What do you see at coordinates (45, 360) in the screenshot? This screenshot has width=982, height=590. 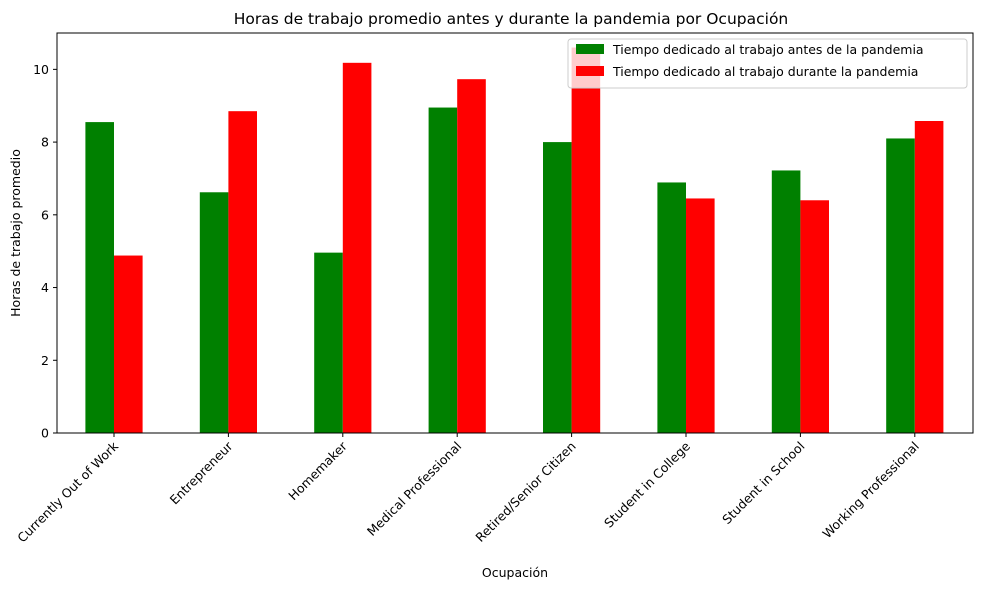 I see `y-tick-label: 2` at bounding box center [45, 360].